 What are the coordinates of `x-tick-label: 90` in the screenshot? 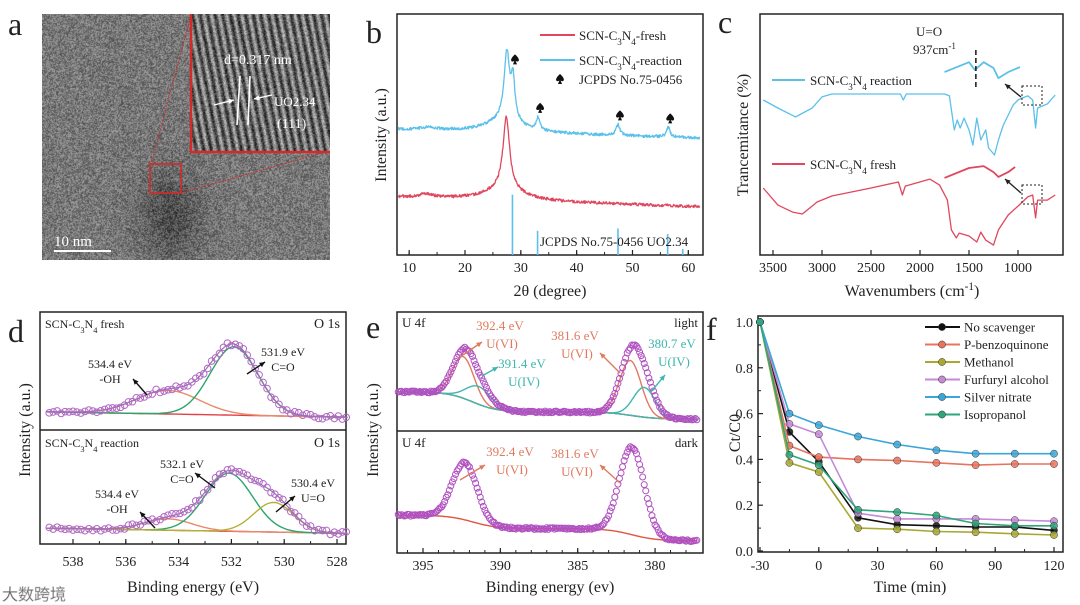 It's located at (995, 566).